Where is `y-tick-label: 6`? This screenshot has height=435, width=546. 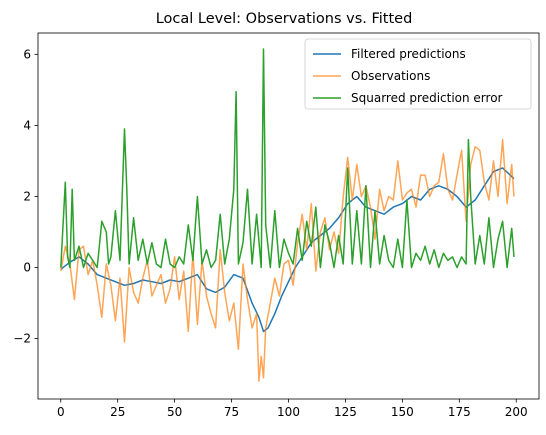
y-tick-label: 6 is located at coordinates (27, 54).